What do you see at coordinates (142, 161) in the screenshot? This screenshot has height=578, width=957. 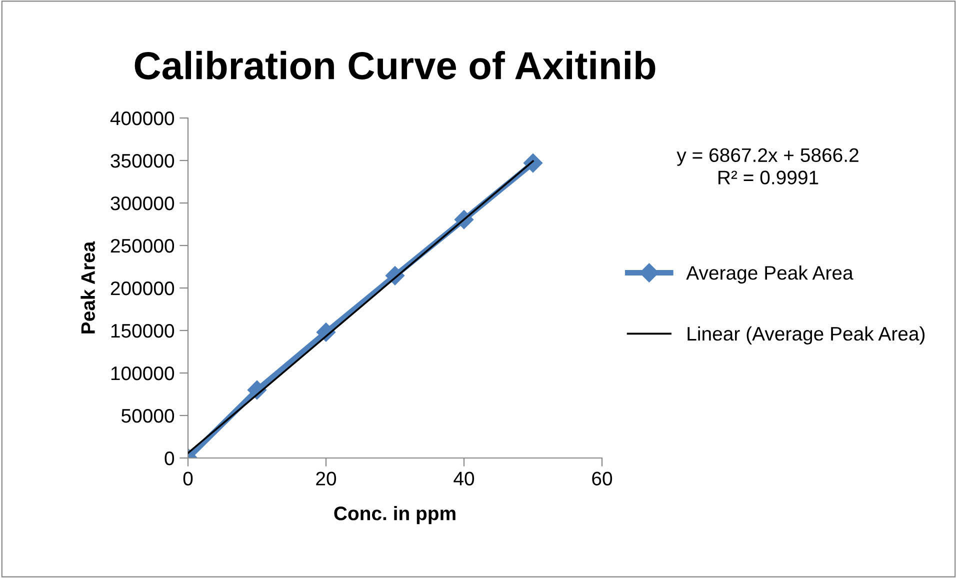 I see `y-tick-label: 350000` at bounding box center [142, 161].